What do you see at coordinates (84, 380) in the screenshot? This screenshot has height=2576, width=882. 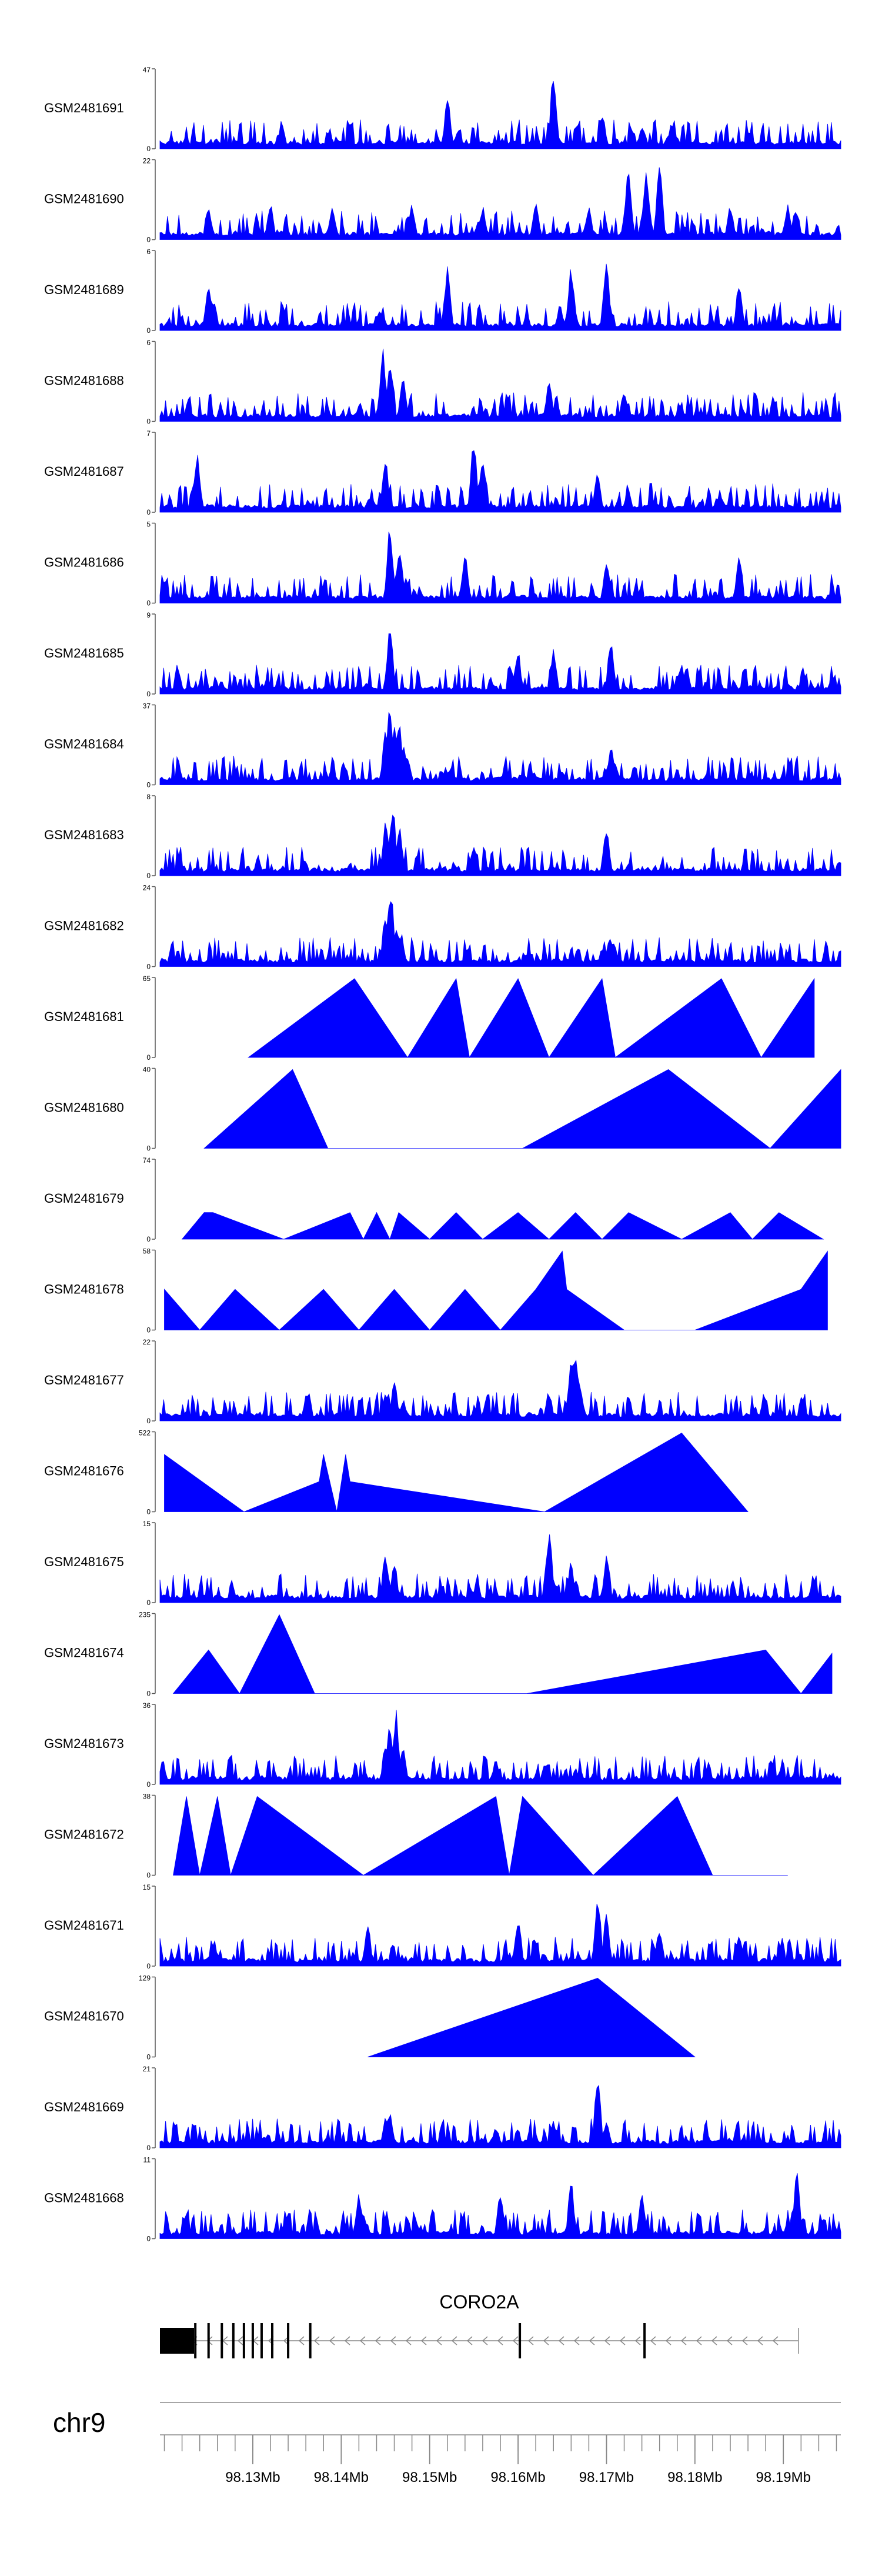 I see `track-label: GSM2481688` at bounding box center [84, 380].